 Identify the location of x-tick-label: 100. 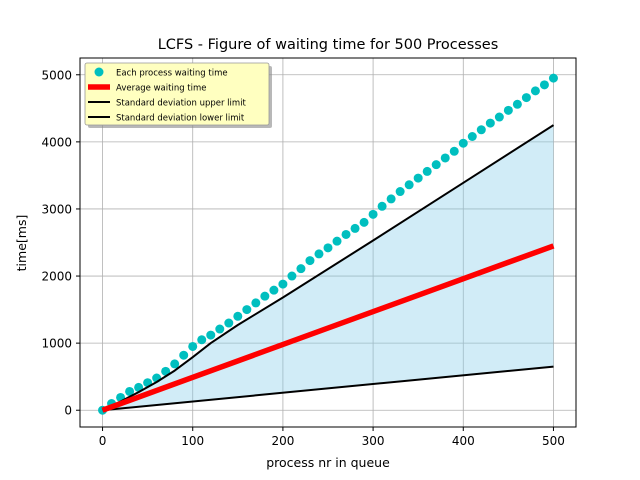
(192, 441).